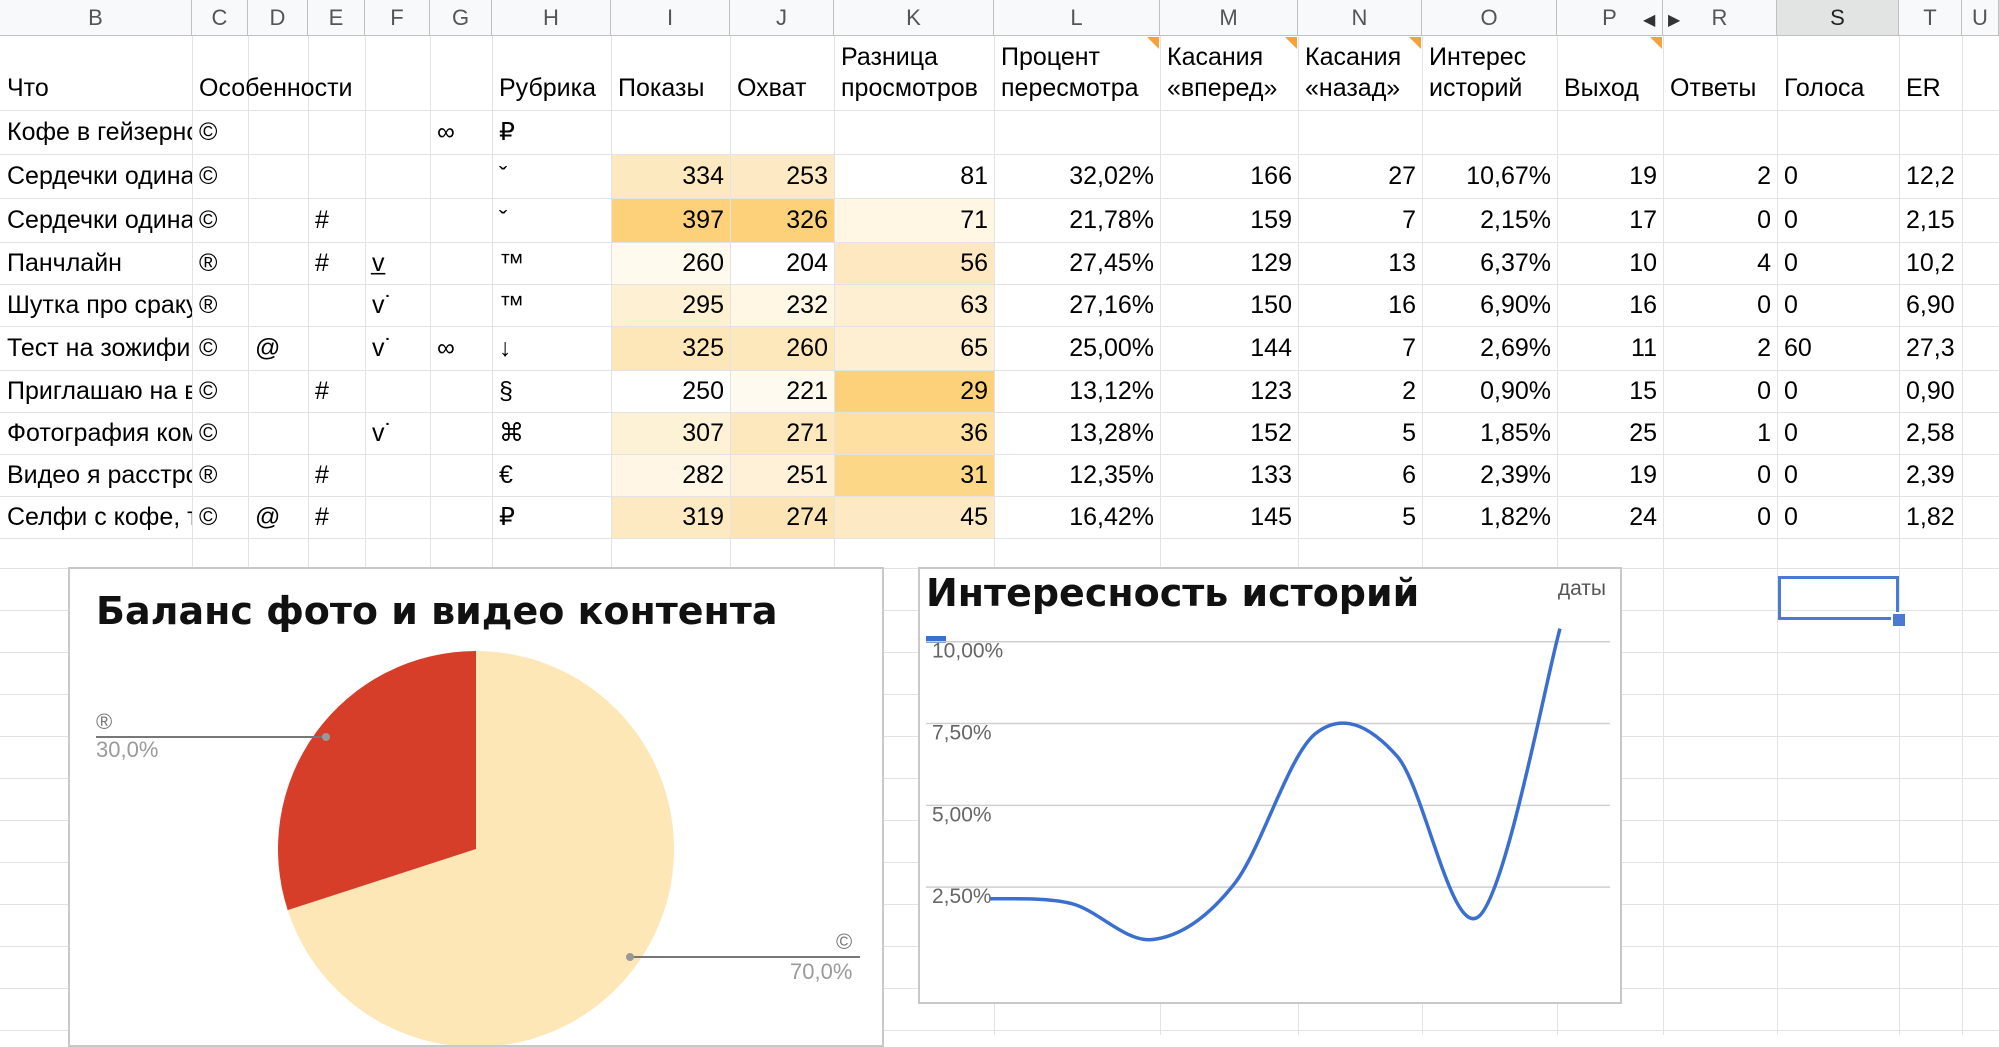  I want to click on cell-o-row-3: 2,15%, so click(1515, 219).